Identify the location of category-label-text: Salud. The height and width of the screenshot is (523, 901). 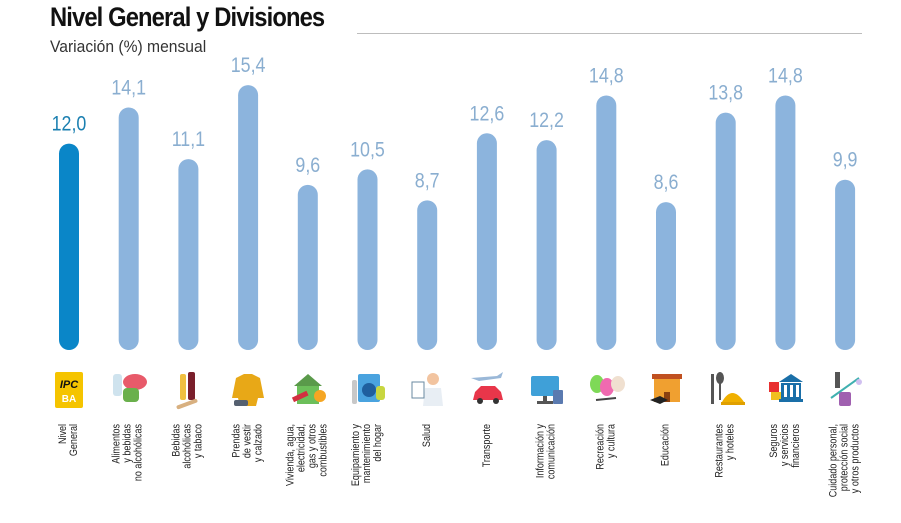
(426, 436).